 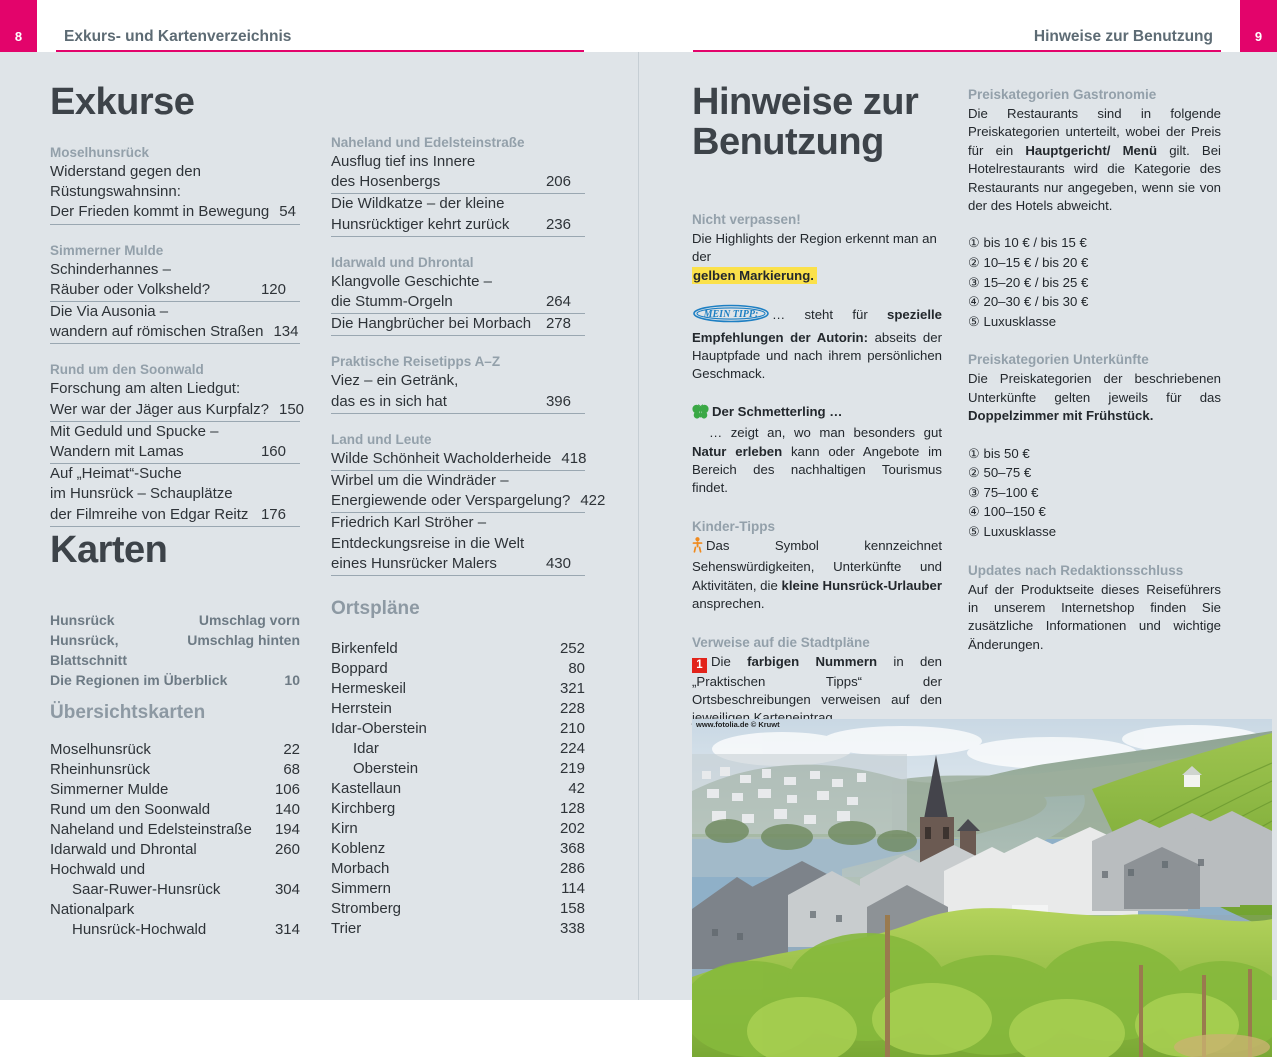 What do you see at coordinates (320, 51) in the screenshot?
I see `header-rule-left` at bounding box center [320, 51].